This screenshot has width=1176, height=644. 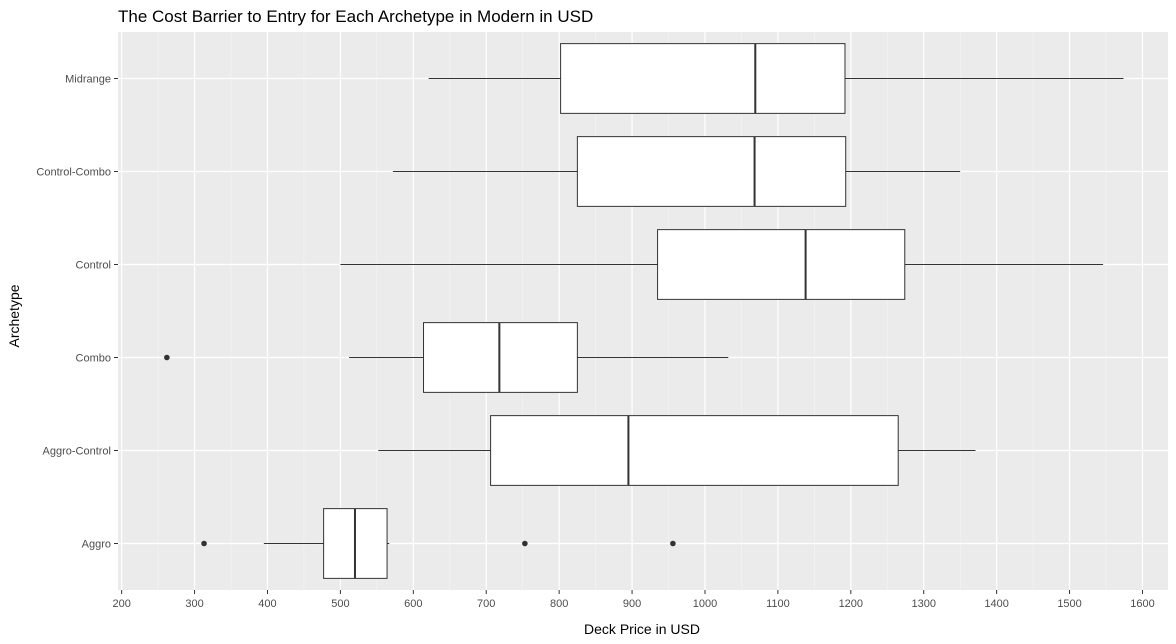 I want to click on box-aggro-control, so click(x=677, y=450).